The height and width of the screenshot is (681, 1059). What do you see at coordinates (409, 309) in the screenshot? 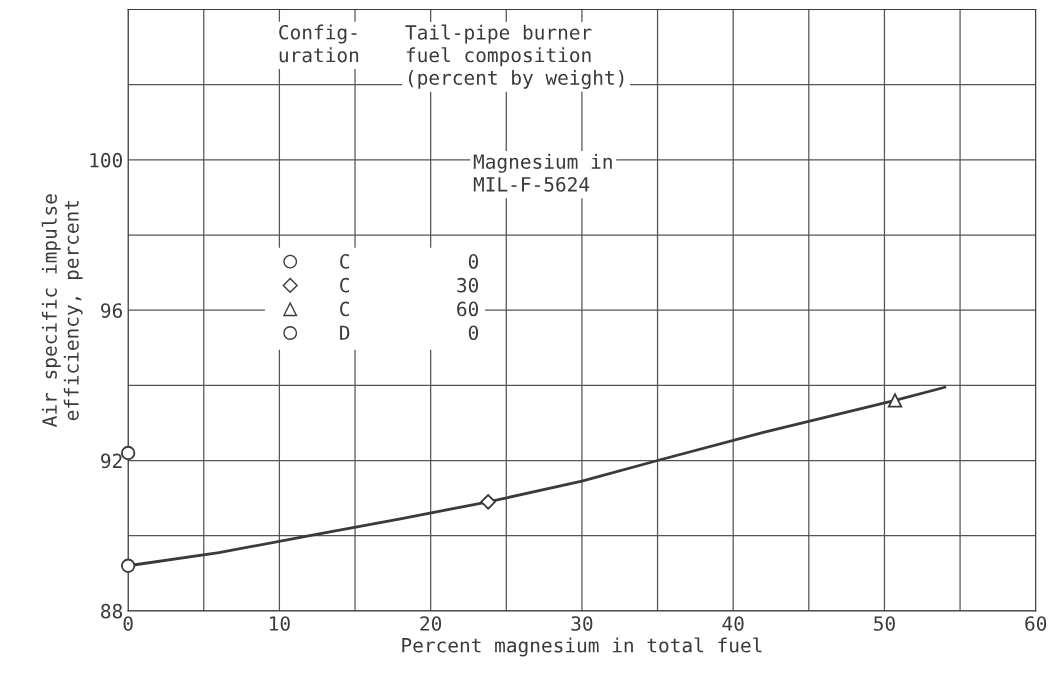
I see `legend-label: C 60` at bounding box center [409, 309].